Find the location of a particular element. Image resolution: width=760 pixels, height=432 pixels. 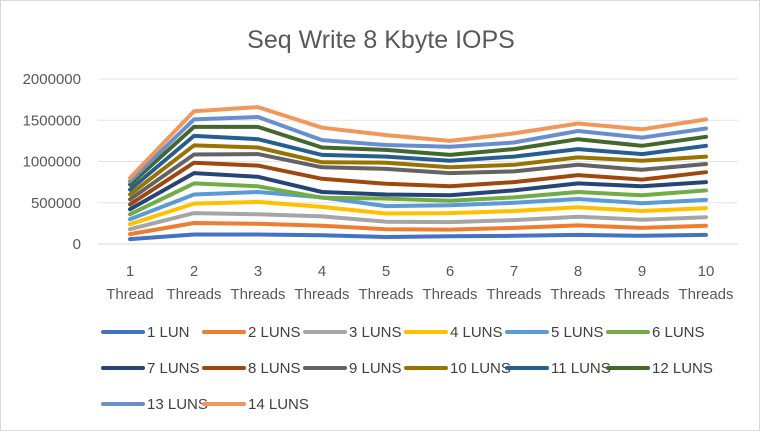

y-axis: 0 500000 1000000 1500000 2000000 is located at coordinates (52, 162).